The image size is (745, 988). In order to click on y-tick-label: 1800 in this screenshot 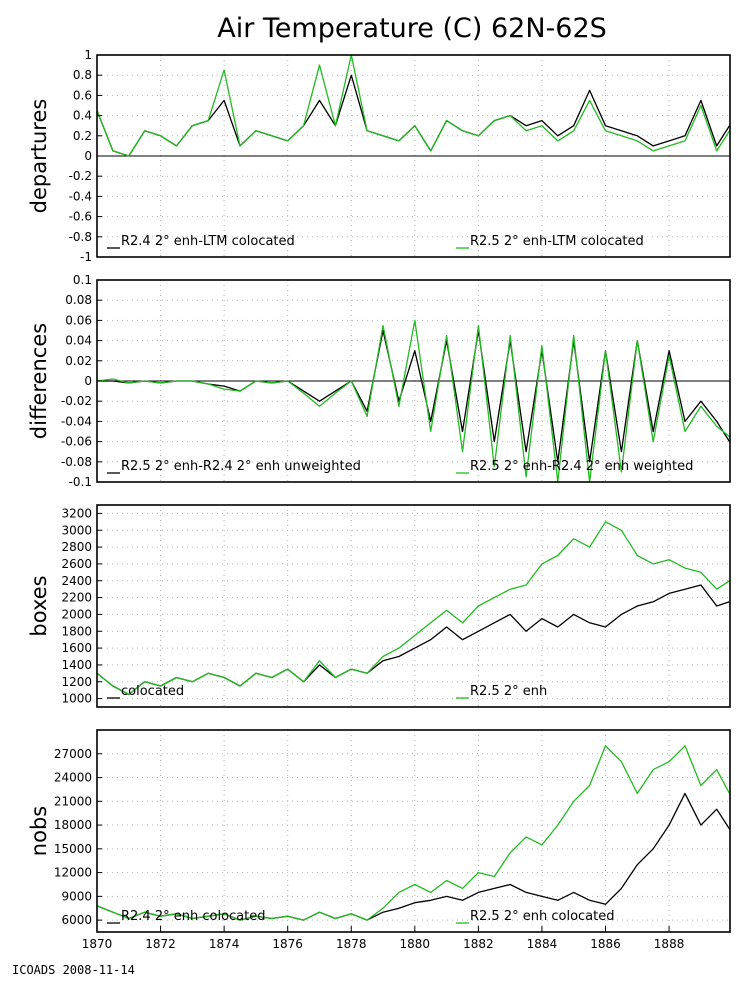, I will do `click(76, 631)`.